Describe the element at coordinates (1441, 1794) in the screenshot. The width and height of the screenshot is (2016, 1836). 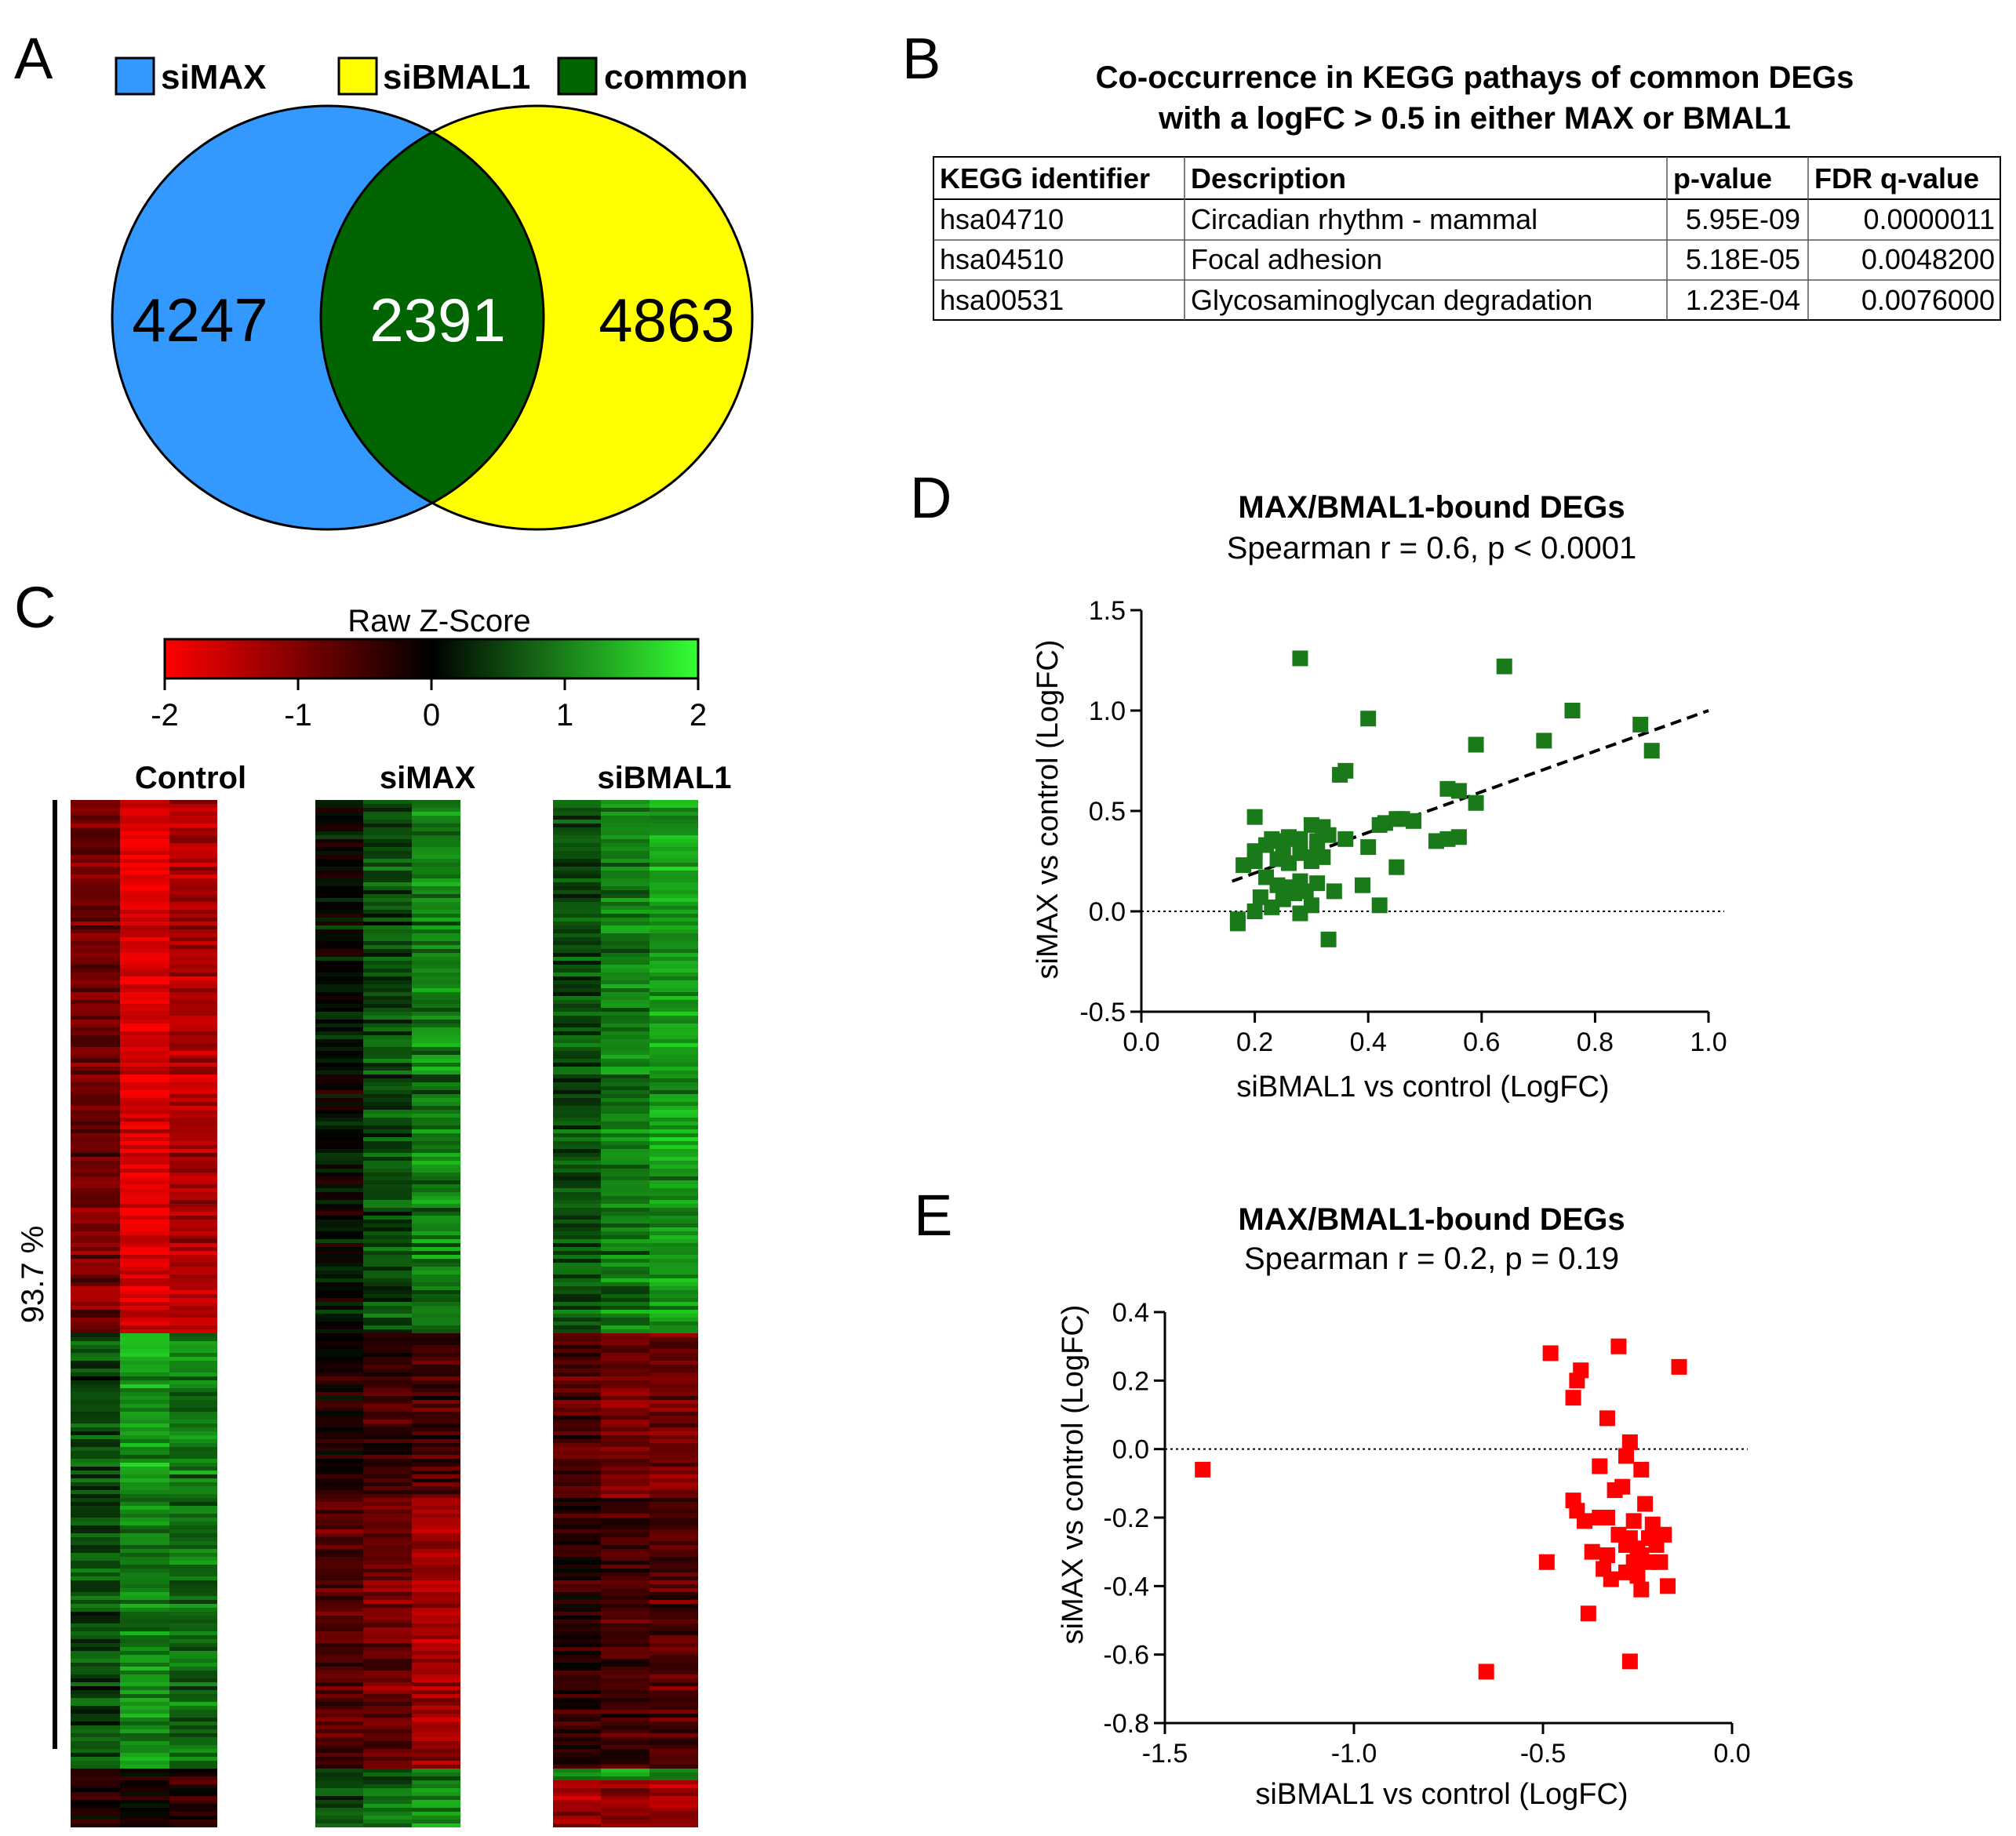
I see `chart-e-xlabel: siBMAL1 vs control (LogFC)` at that location.